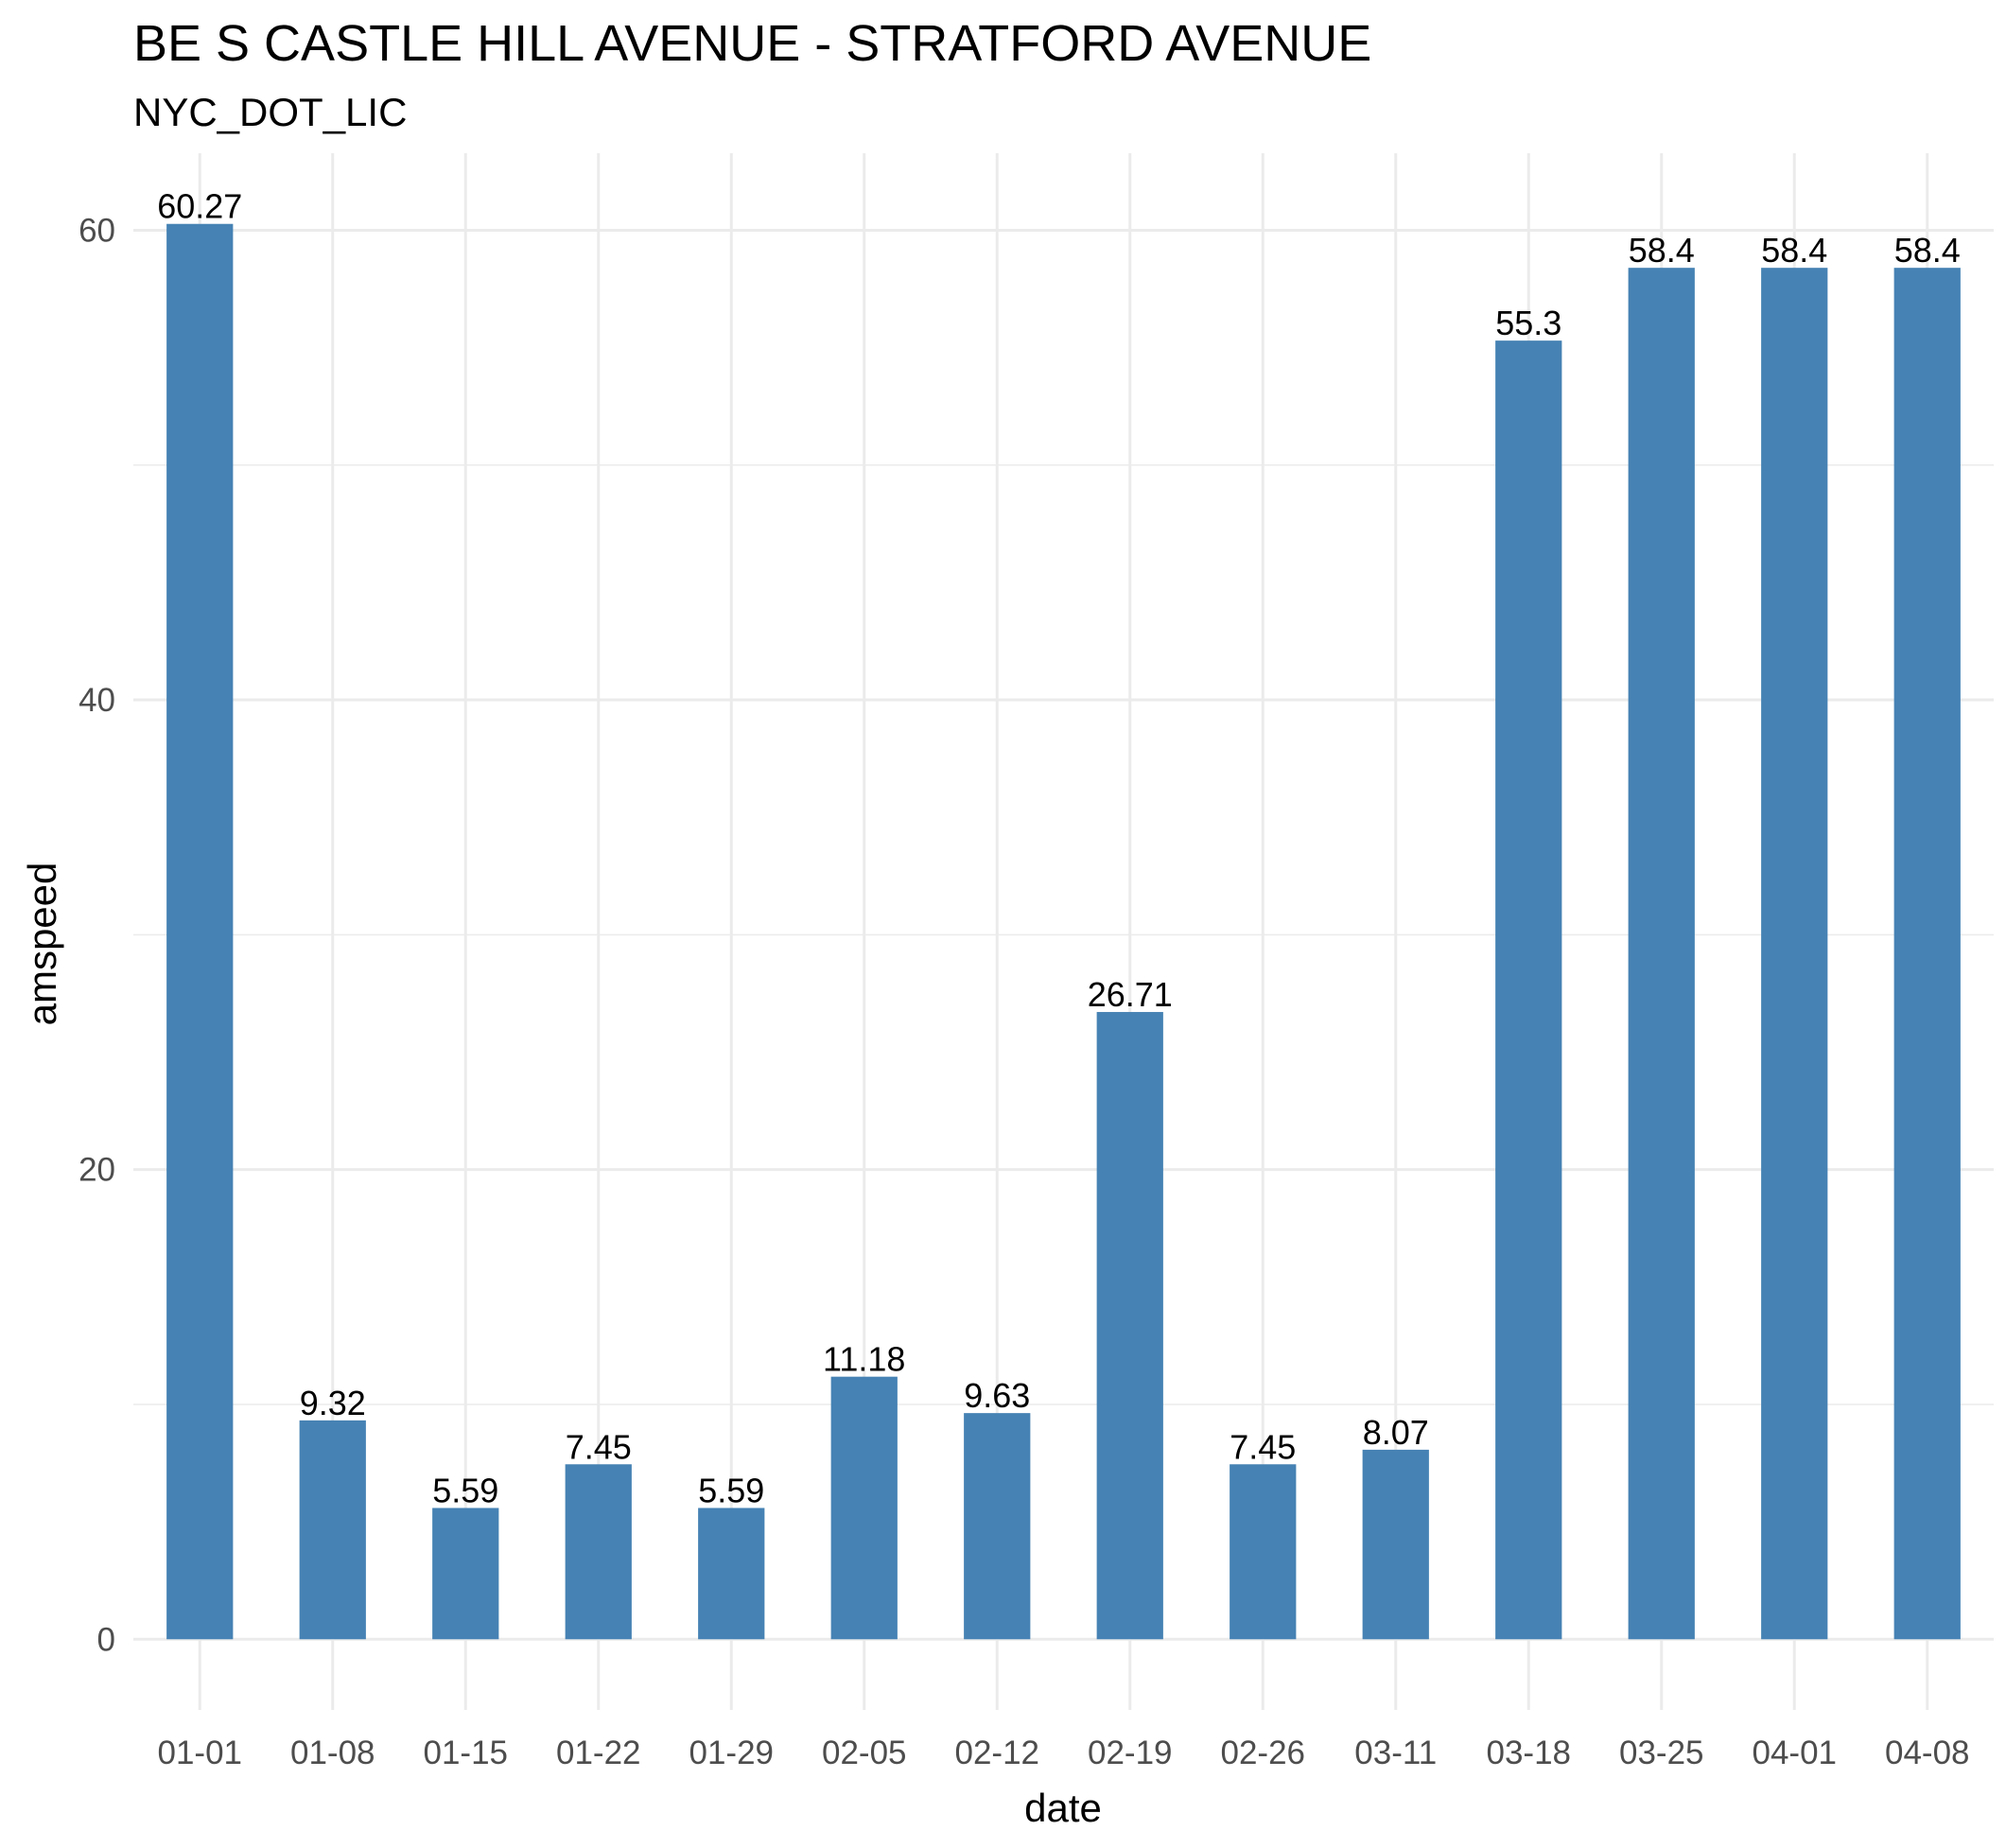 Image resolution: width=2006 pixels, height=1848 pixels. I want to click on x-tick-label: 04-08, so click(1928, 1753).